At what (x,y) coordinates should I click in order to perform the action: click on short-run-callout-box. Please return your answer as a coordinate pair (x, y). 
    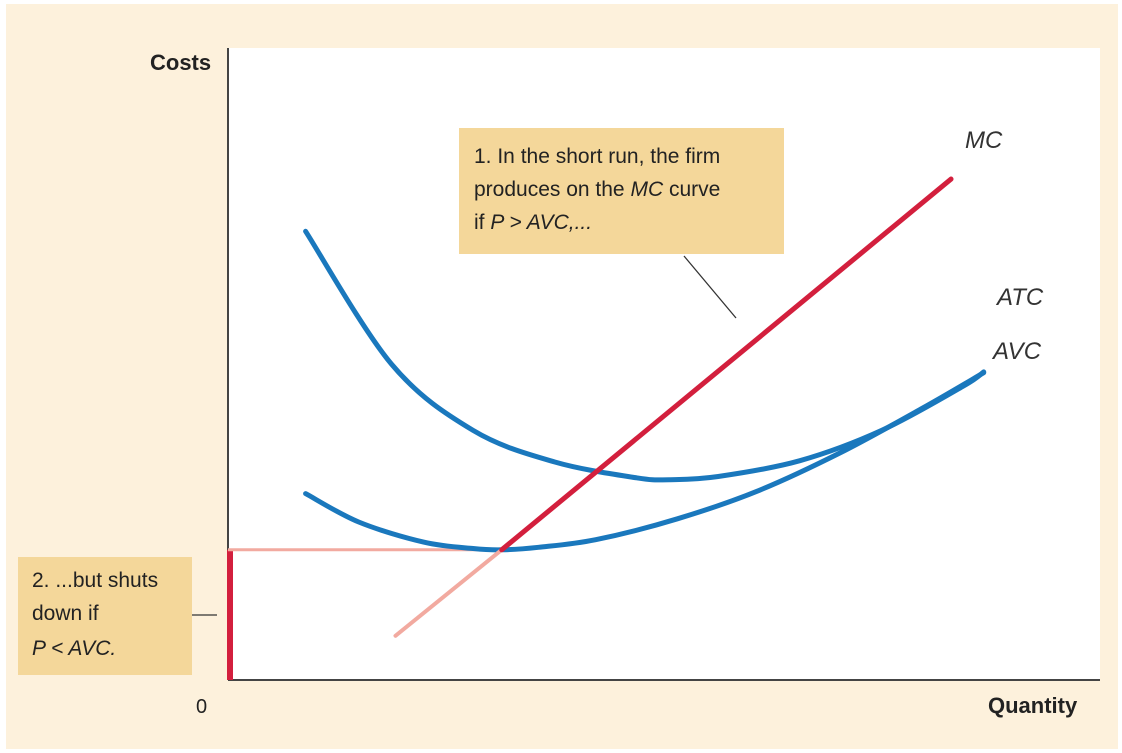
    Looking at the image, I should click on (621, 191).